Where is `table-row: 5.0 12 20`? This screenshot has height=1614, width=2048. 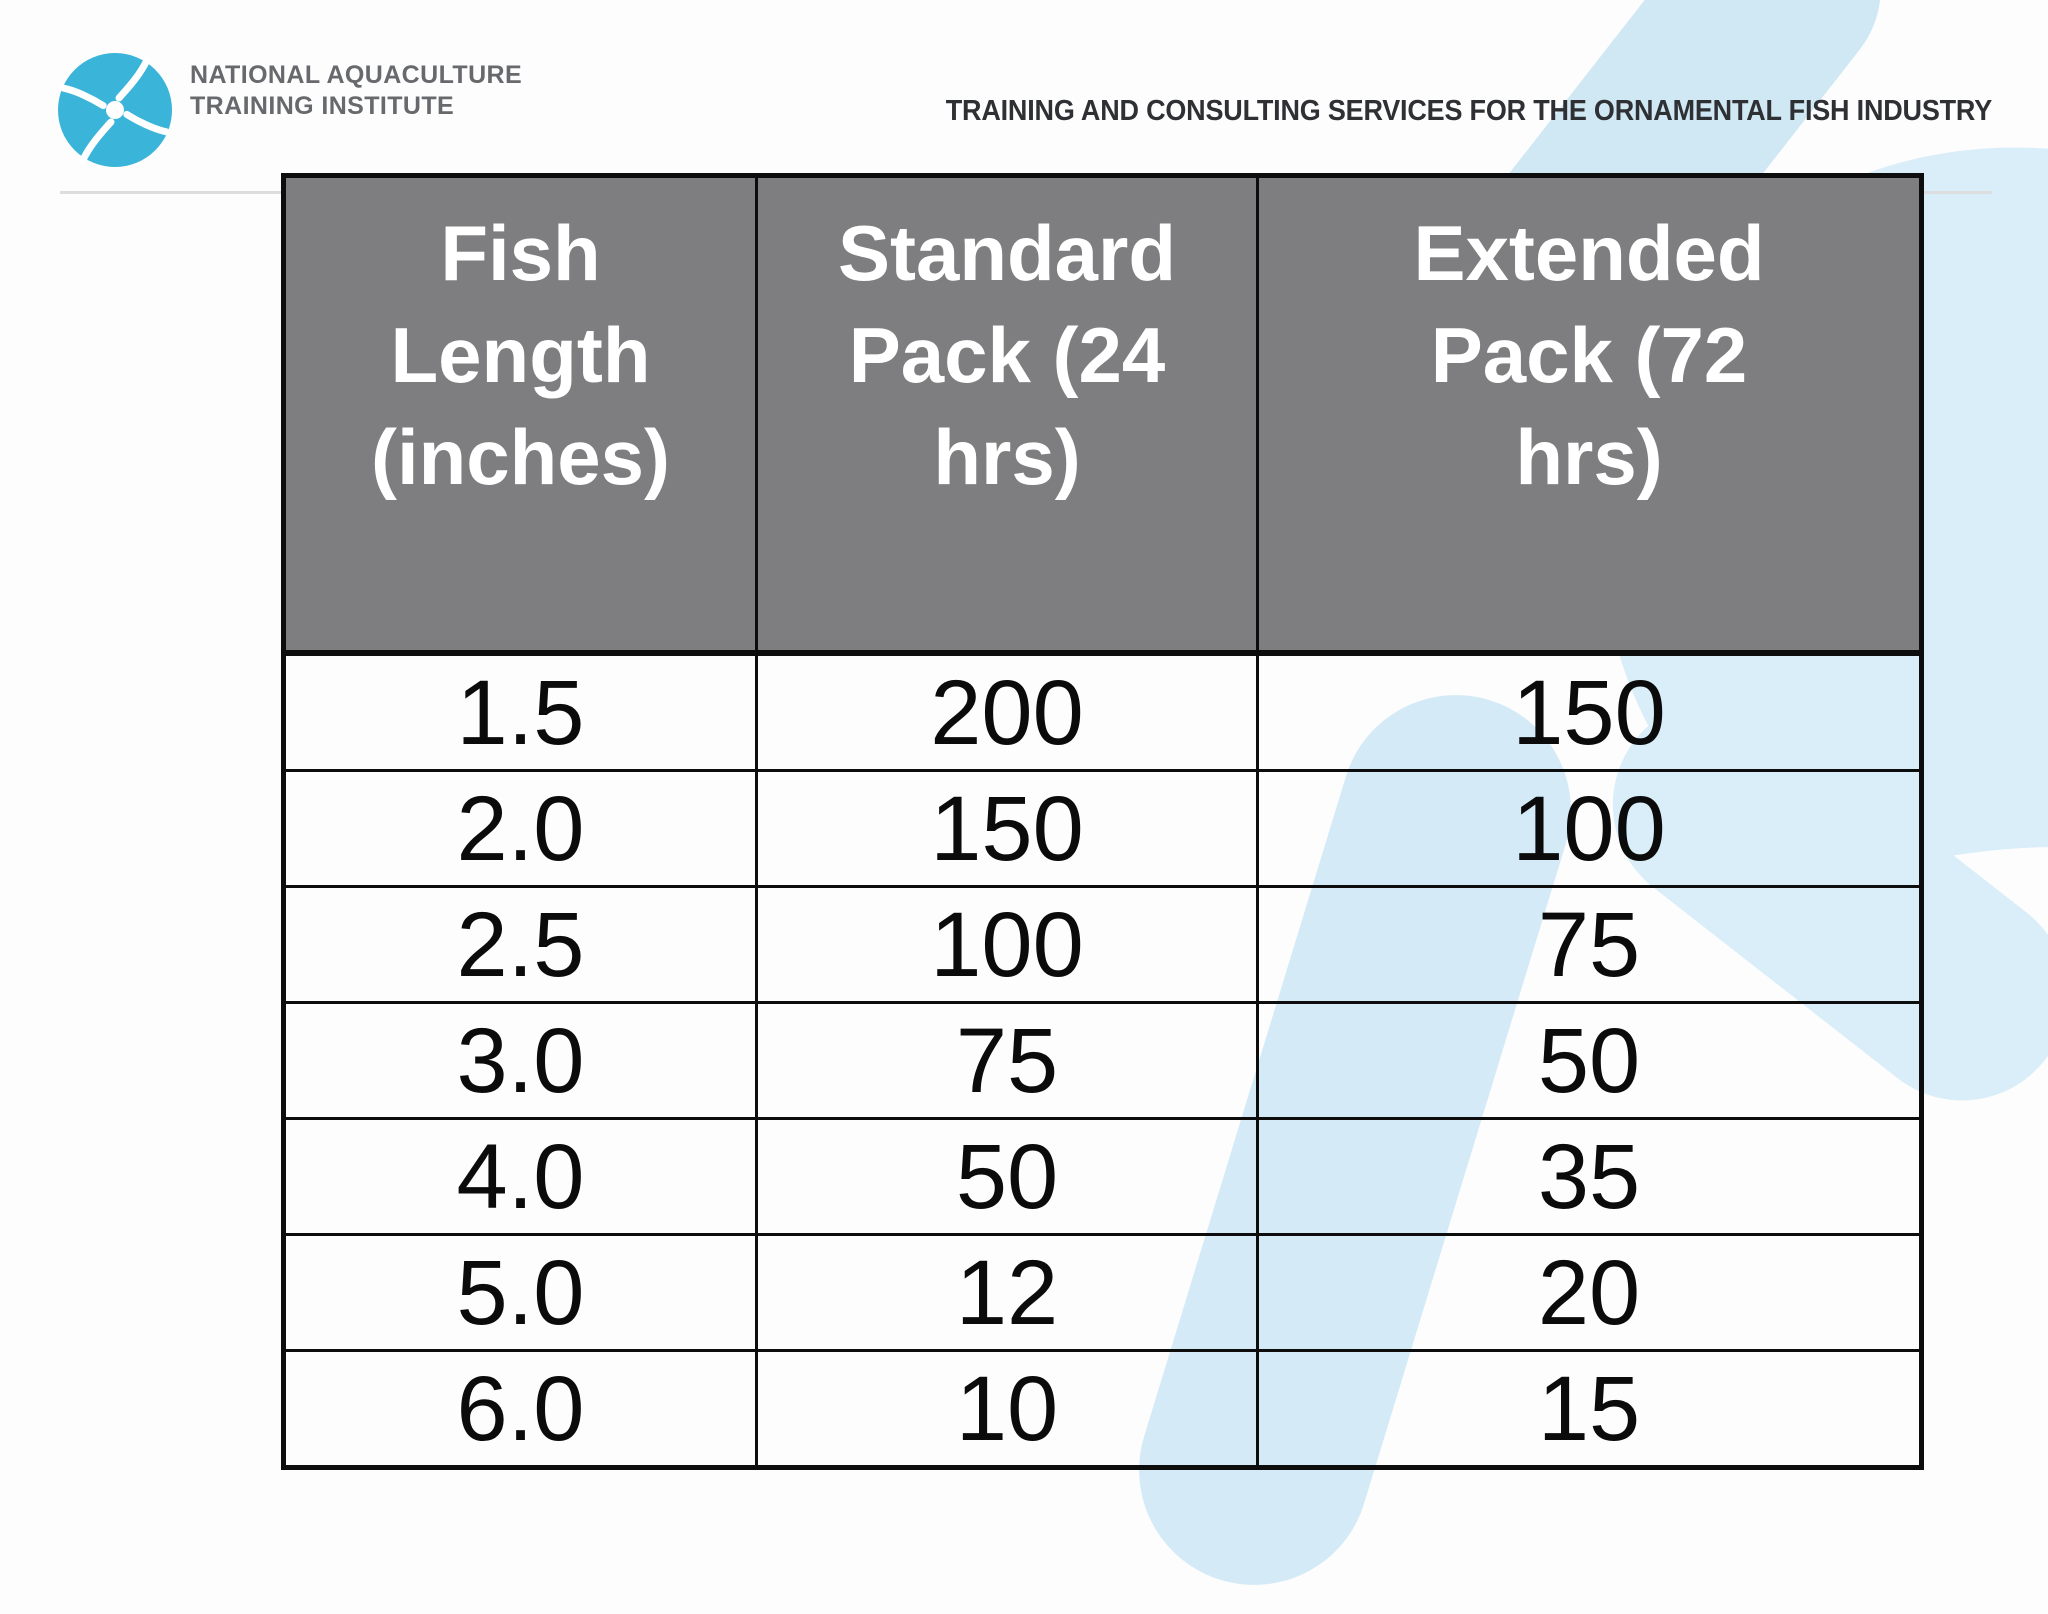 table-row: 5.0 12 20 is located at coordinates (1102, 1292).